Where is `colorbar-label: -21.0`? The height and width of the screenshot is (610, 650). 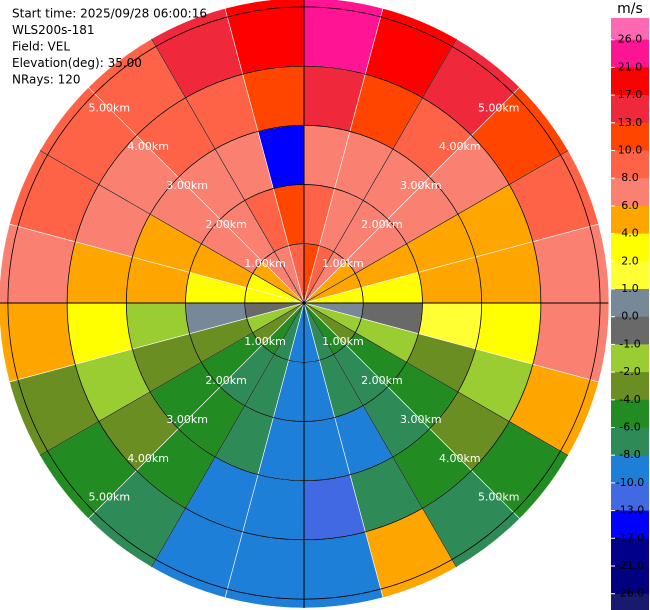 colorbar-label: -21.0 is located at coordinates (630, 565).